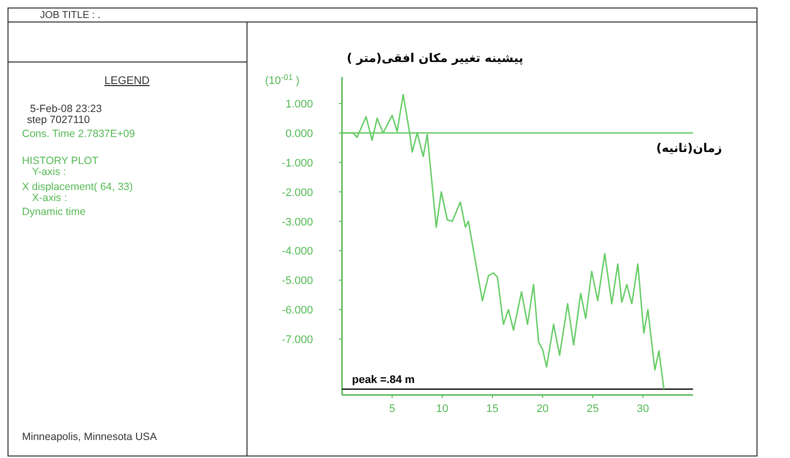 Image resolution: width=790 pixels, height=458 pixels. What do you see at coordinates (66, 109) in the screenshot?
I see `text: 5-Feb-08 23:23` at bounding box center [66, 109].